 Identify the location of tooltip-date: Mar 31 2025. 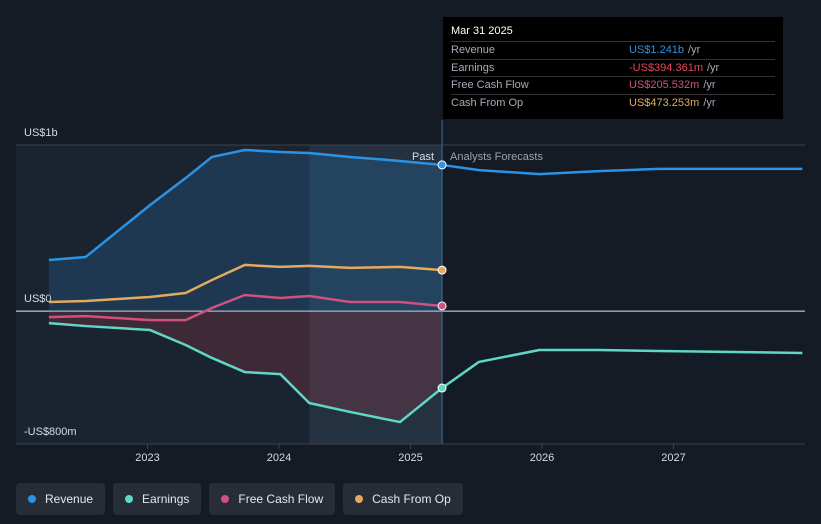
(482, 31).